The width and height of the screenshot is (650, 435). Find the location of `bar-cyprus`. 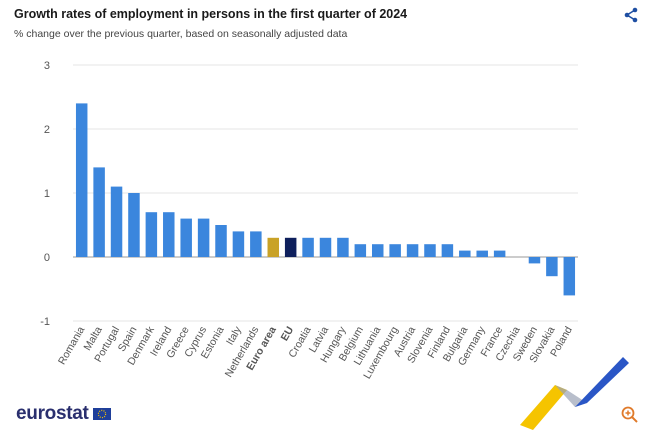

bar-cyprus is located at coordinates (203, 237).